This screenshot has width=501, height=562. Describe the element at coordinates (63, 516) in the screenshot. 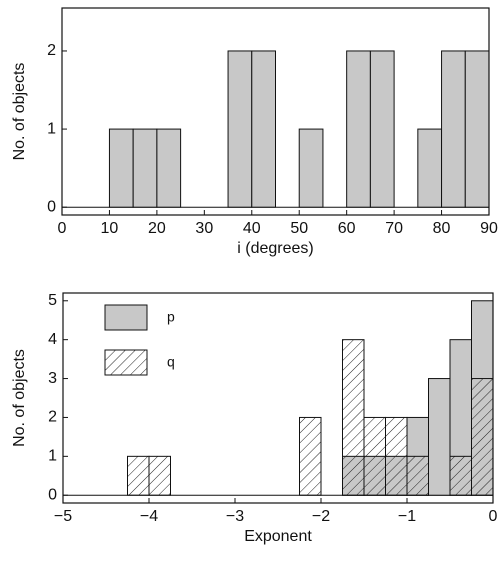

I see `x-tick-label: −5` at that location.